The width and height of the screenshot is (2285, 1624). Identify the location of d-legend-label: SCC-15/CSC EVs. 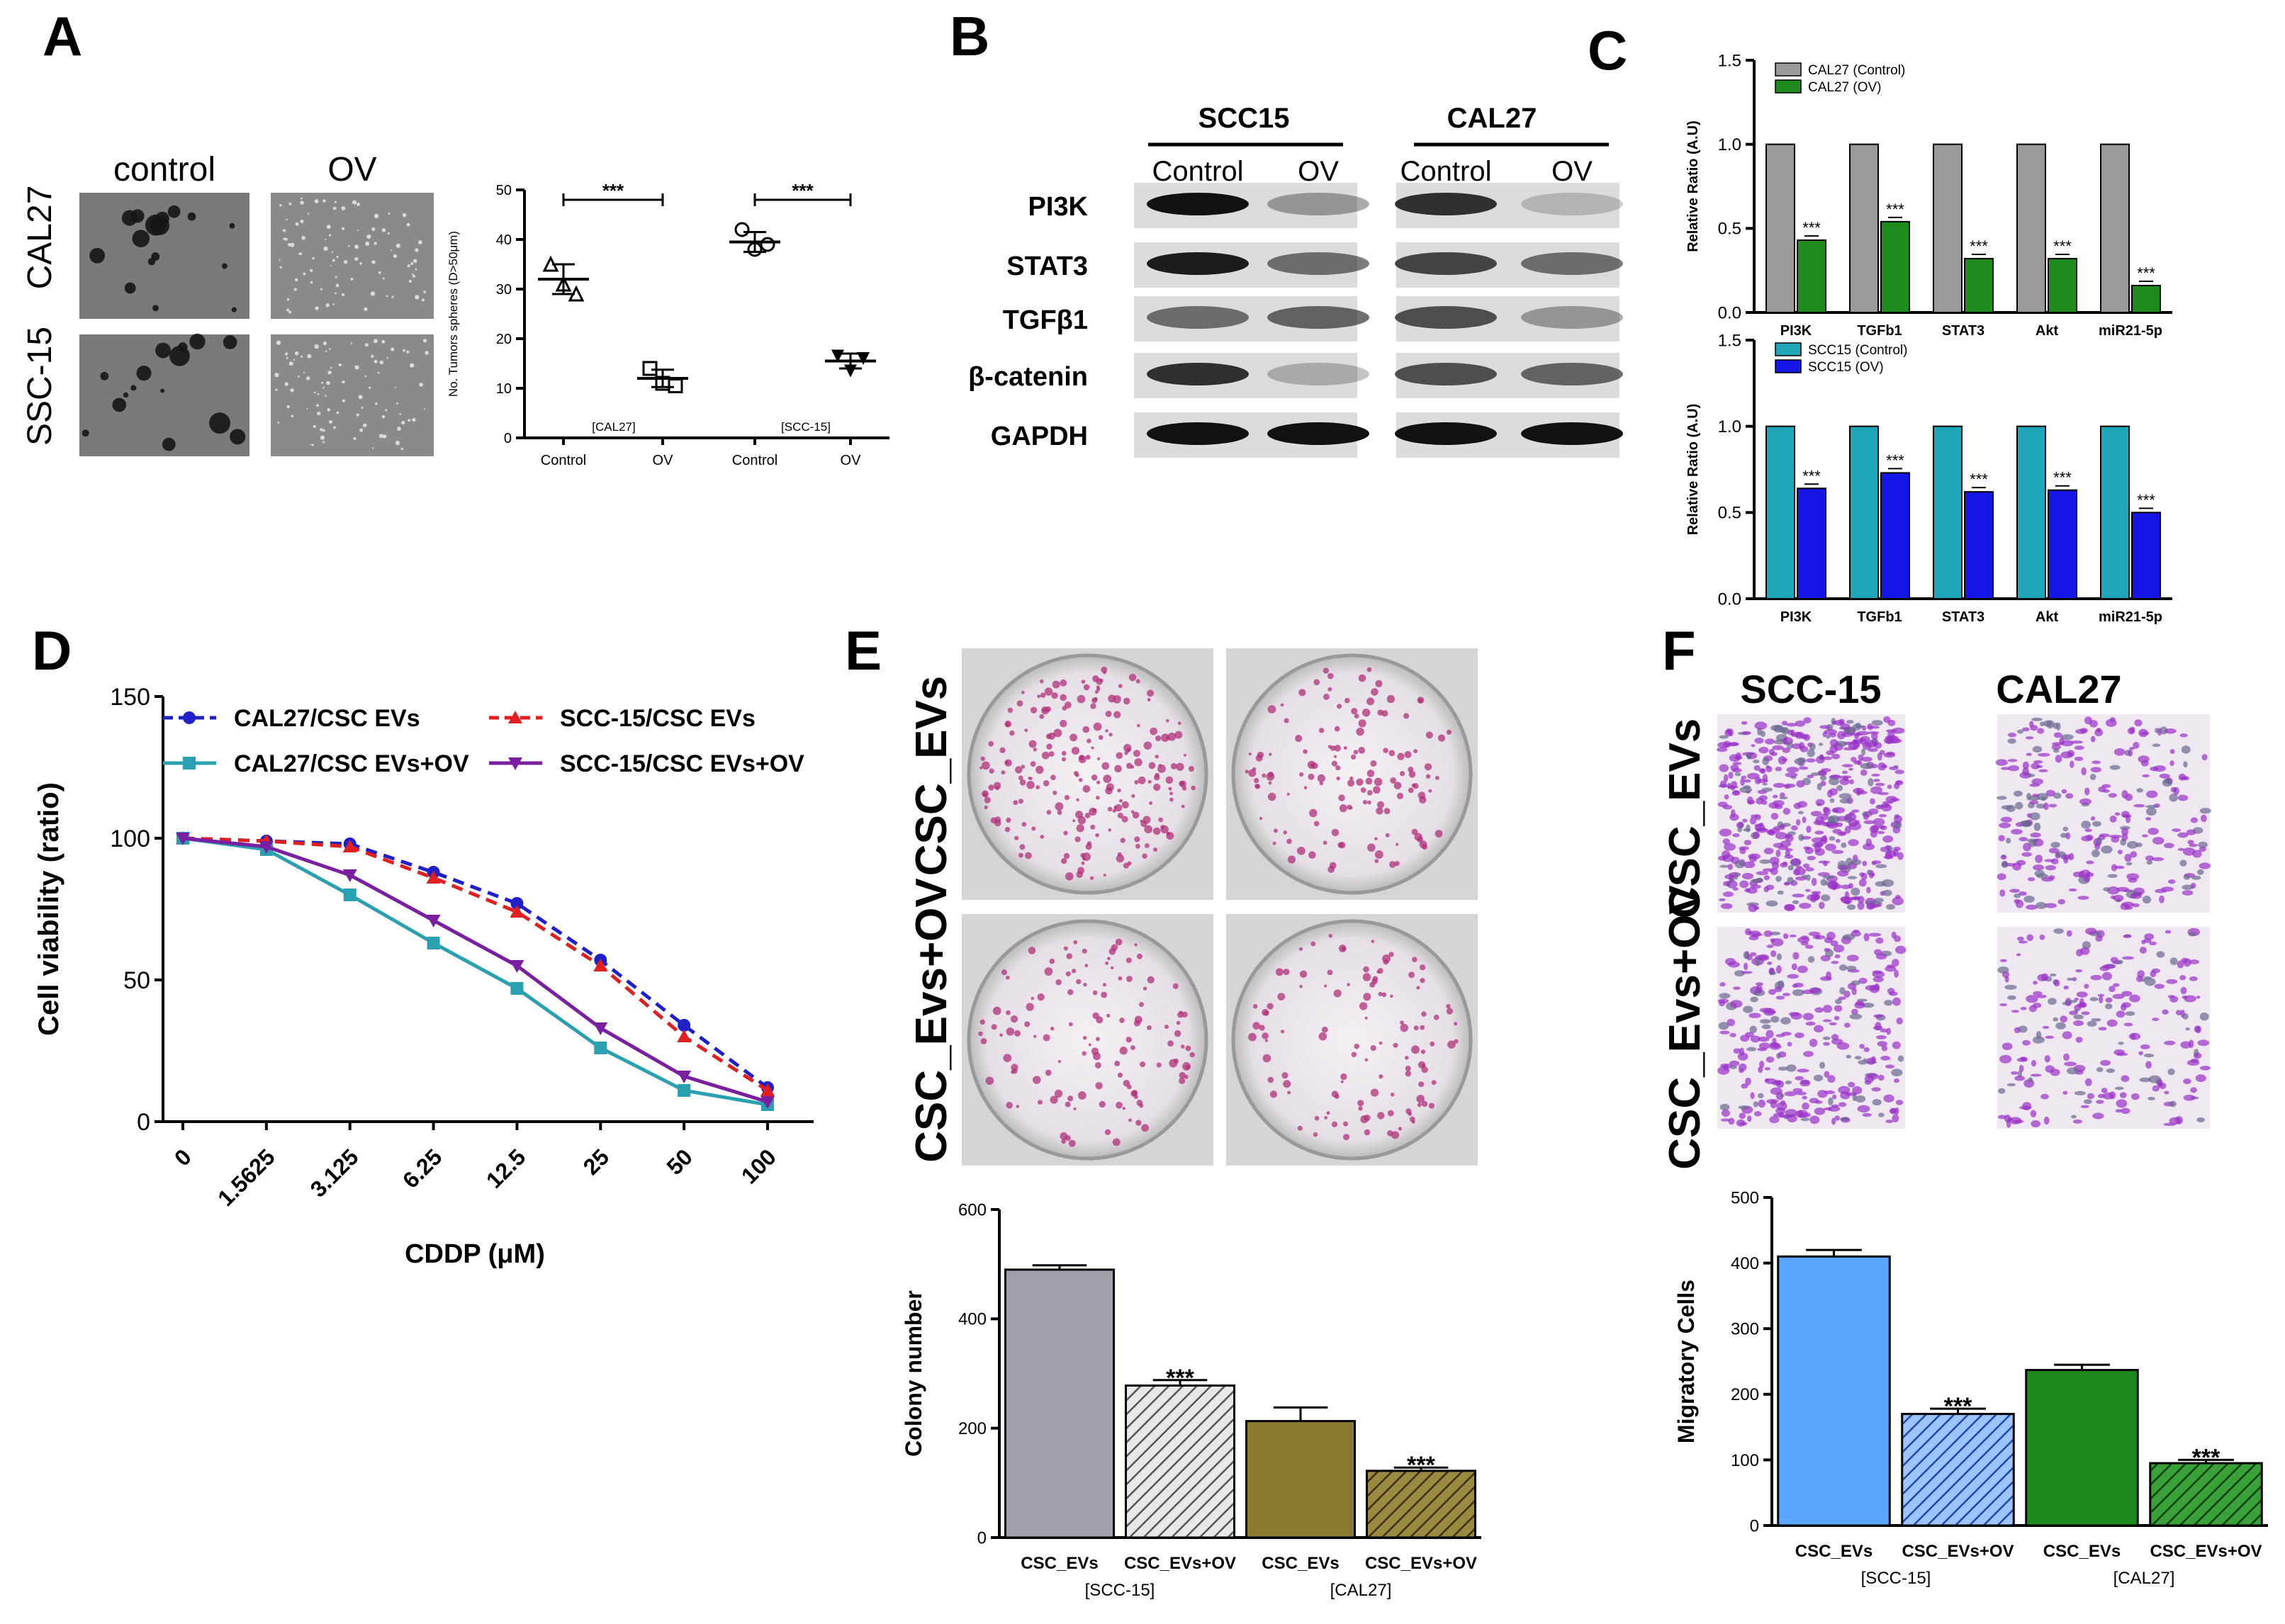
(658, 719).